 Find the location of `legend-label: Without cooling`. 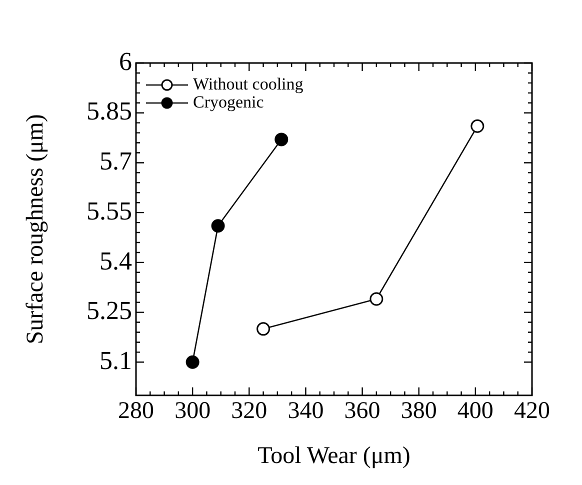

legend-label: Without cooling is located at coordinates (248, 84).